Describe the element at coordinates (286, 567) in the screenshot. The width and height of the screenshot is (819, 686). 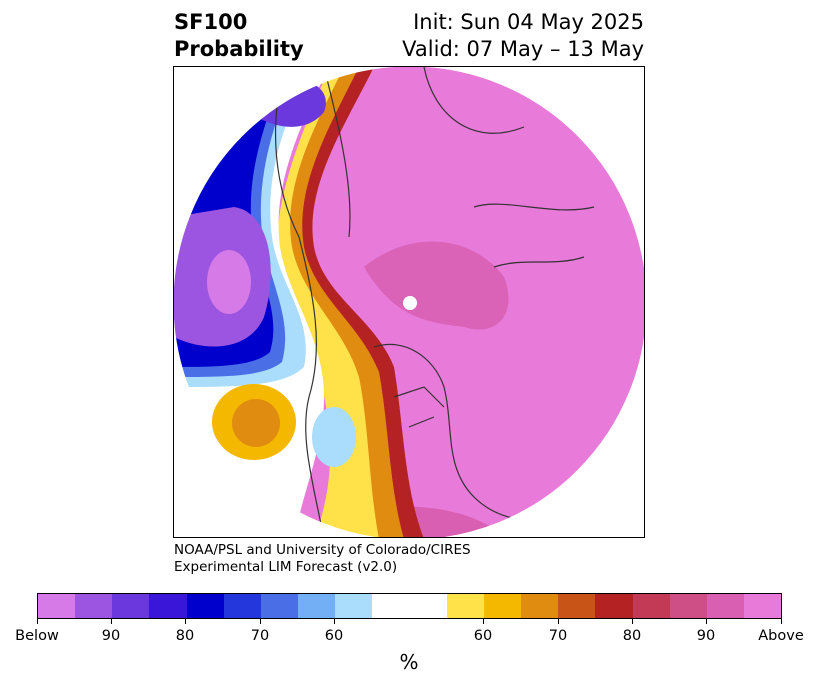
I see `credit-line-2: Experimental LIM Forecast (v2.0)` at that location.